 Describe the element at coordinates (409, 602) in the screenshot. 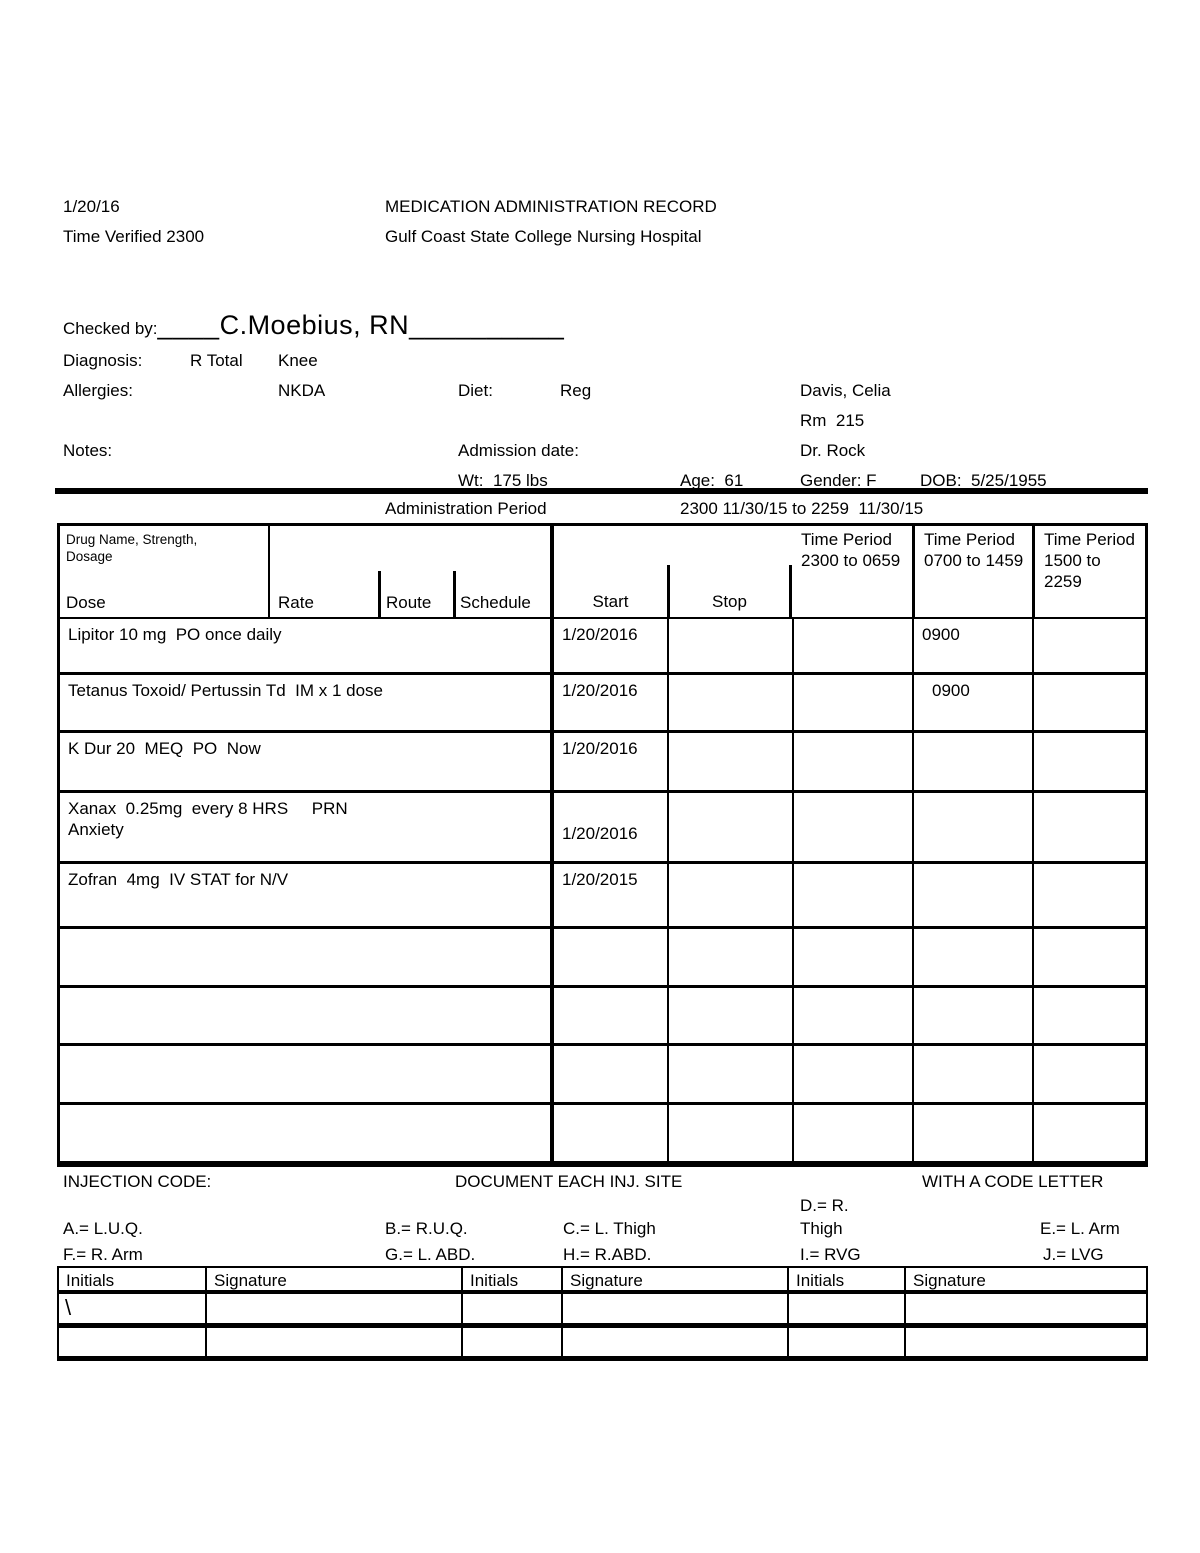

I see `route-header: Route` at that location.